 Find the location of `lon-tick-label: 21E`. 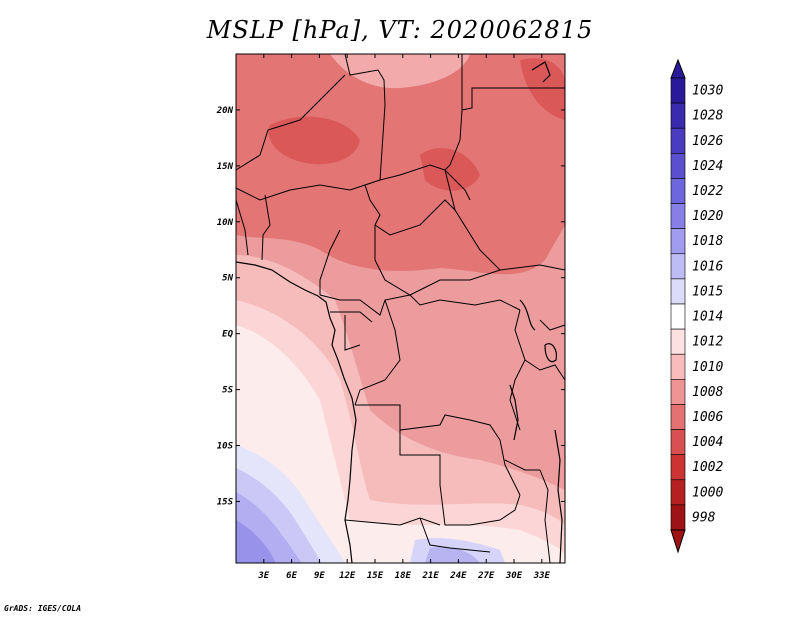

lon-tick-label: 21E is located at coordinates (430, 576).